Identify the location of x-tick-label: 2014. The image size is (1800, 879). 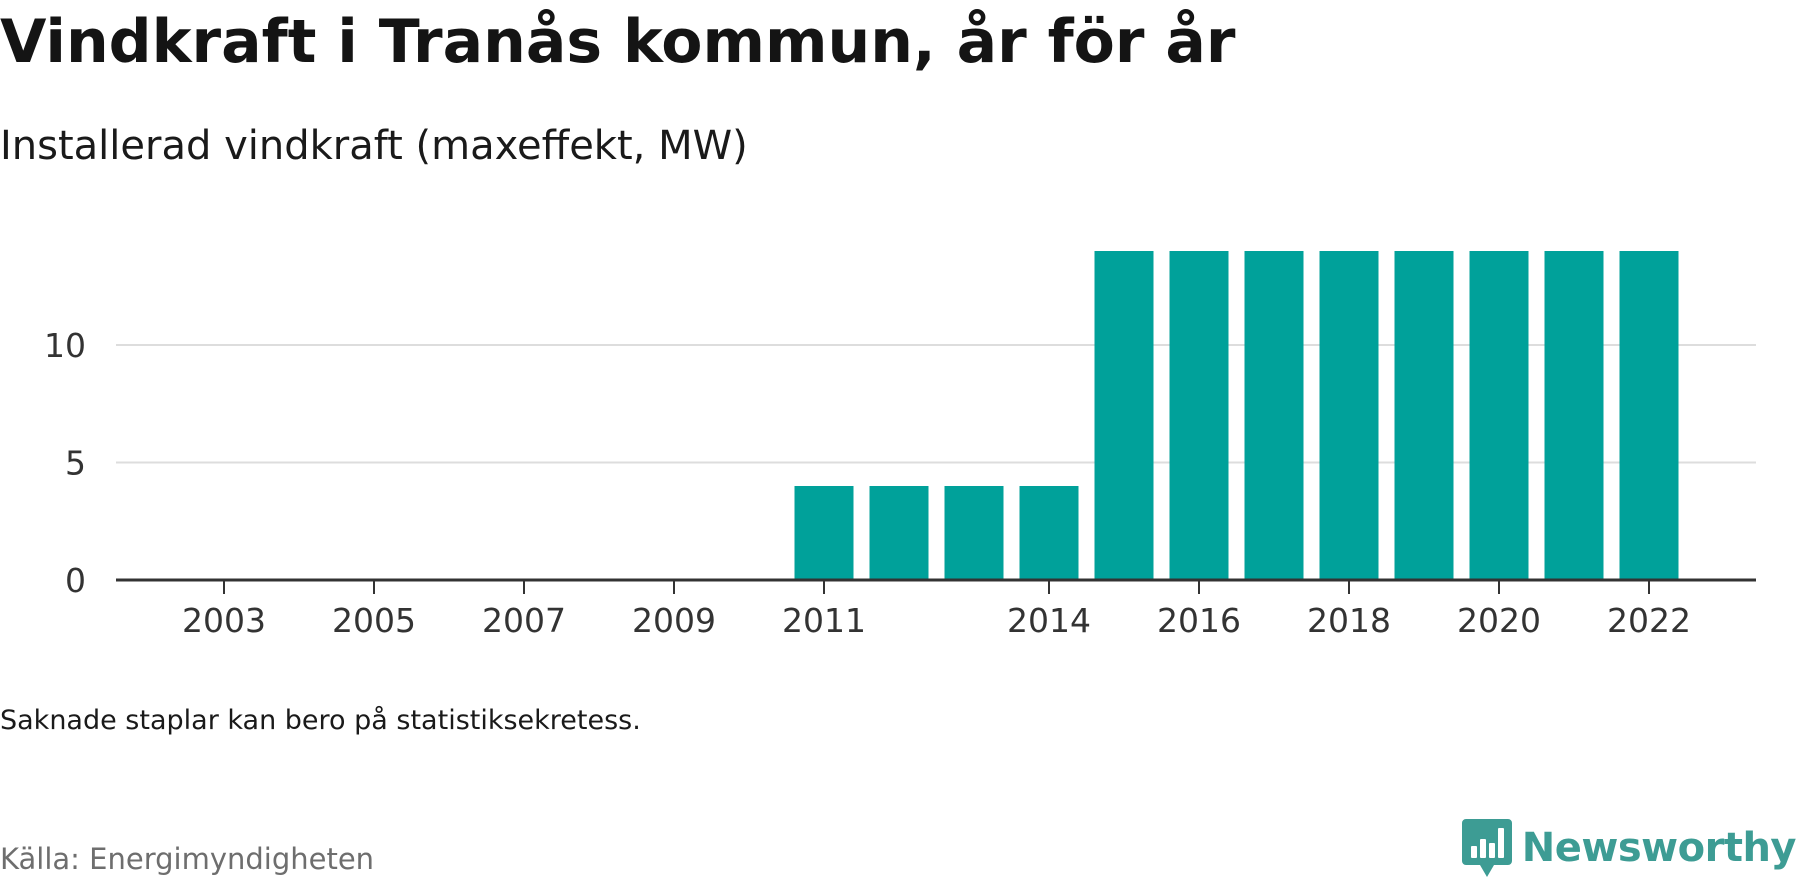
(1049, 620).